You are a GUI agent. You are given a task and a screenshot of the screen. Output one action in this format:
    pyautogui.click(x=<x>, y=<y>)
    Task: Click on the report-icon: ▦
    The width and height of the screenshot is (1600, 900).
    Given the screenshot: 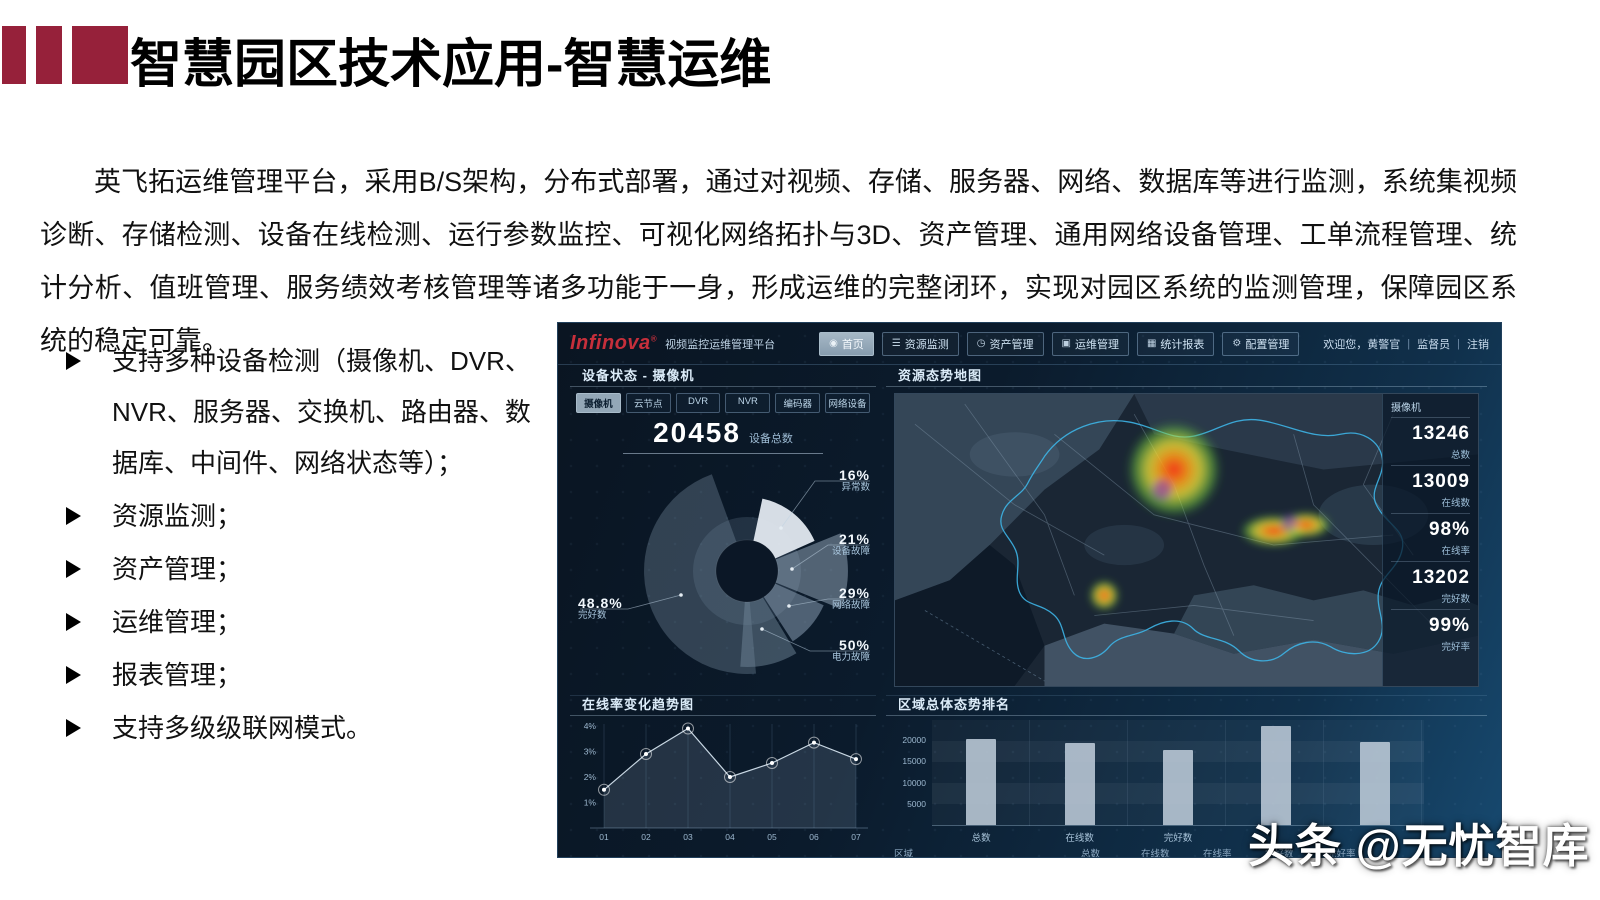 What is the action you would take?
    pyautogui.click(x=1151, y=343)
    